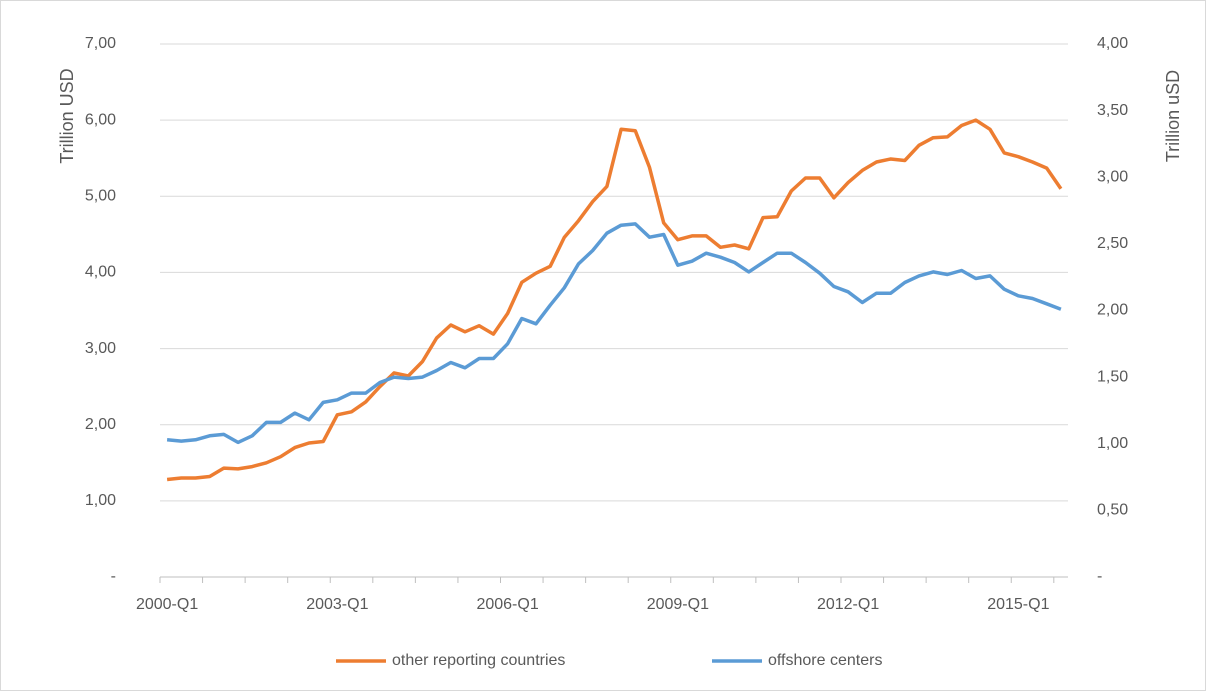 This screenshot has height=691, width=1206. I want to click on x-tick-label: 2012-Q1, so click(848, 604).